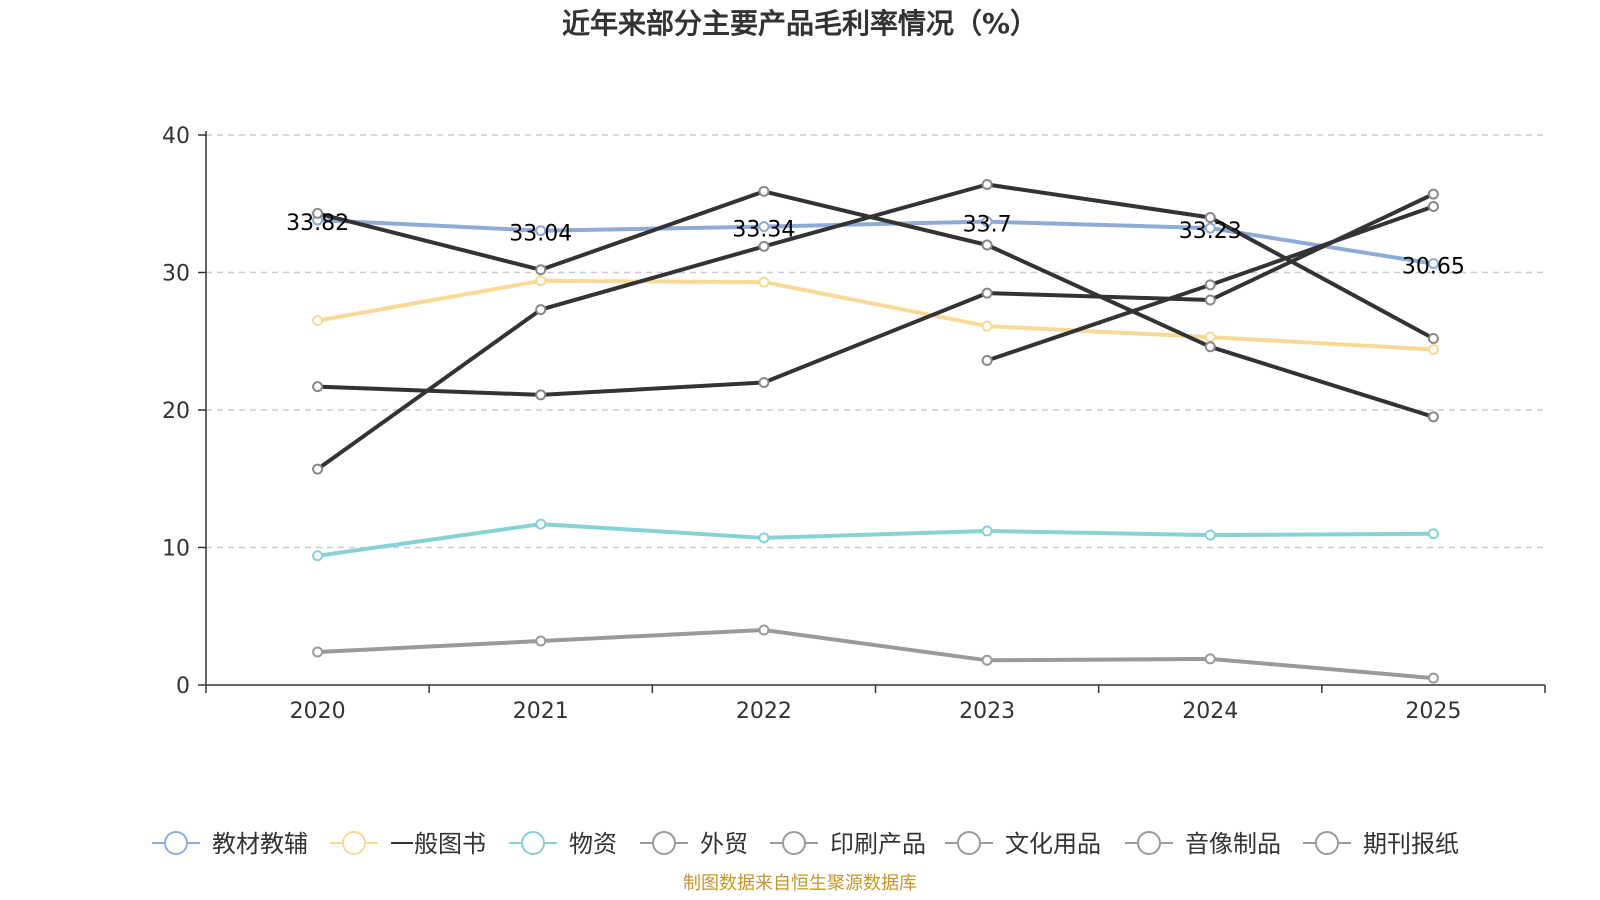  I want to click on x-tick-label: 2022, so click(764, 711).